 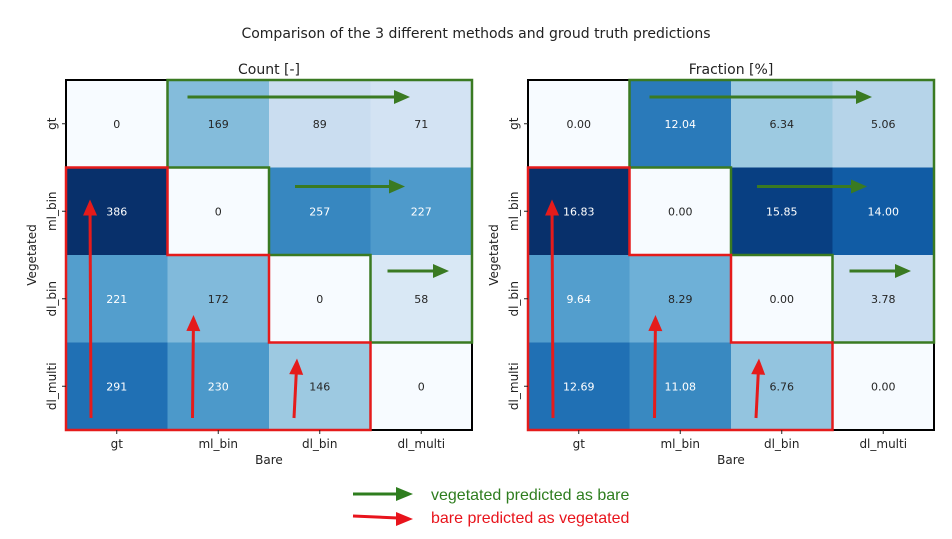 I want to click on heatmap-label-r3-c2: 6.76, so click(x=782, y=386).